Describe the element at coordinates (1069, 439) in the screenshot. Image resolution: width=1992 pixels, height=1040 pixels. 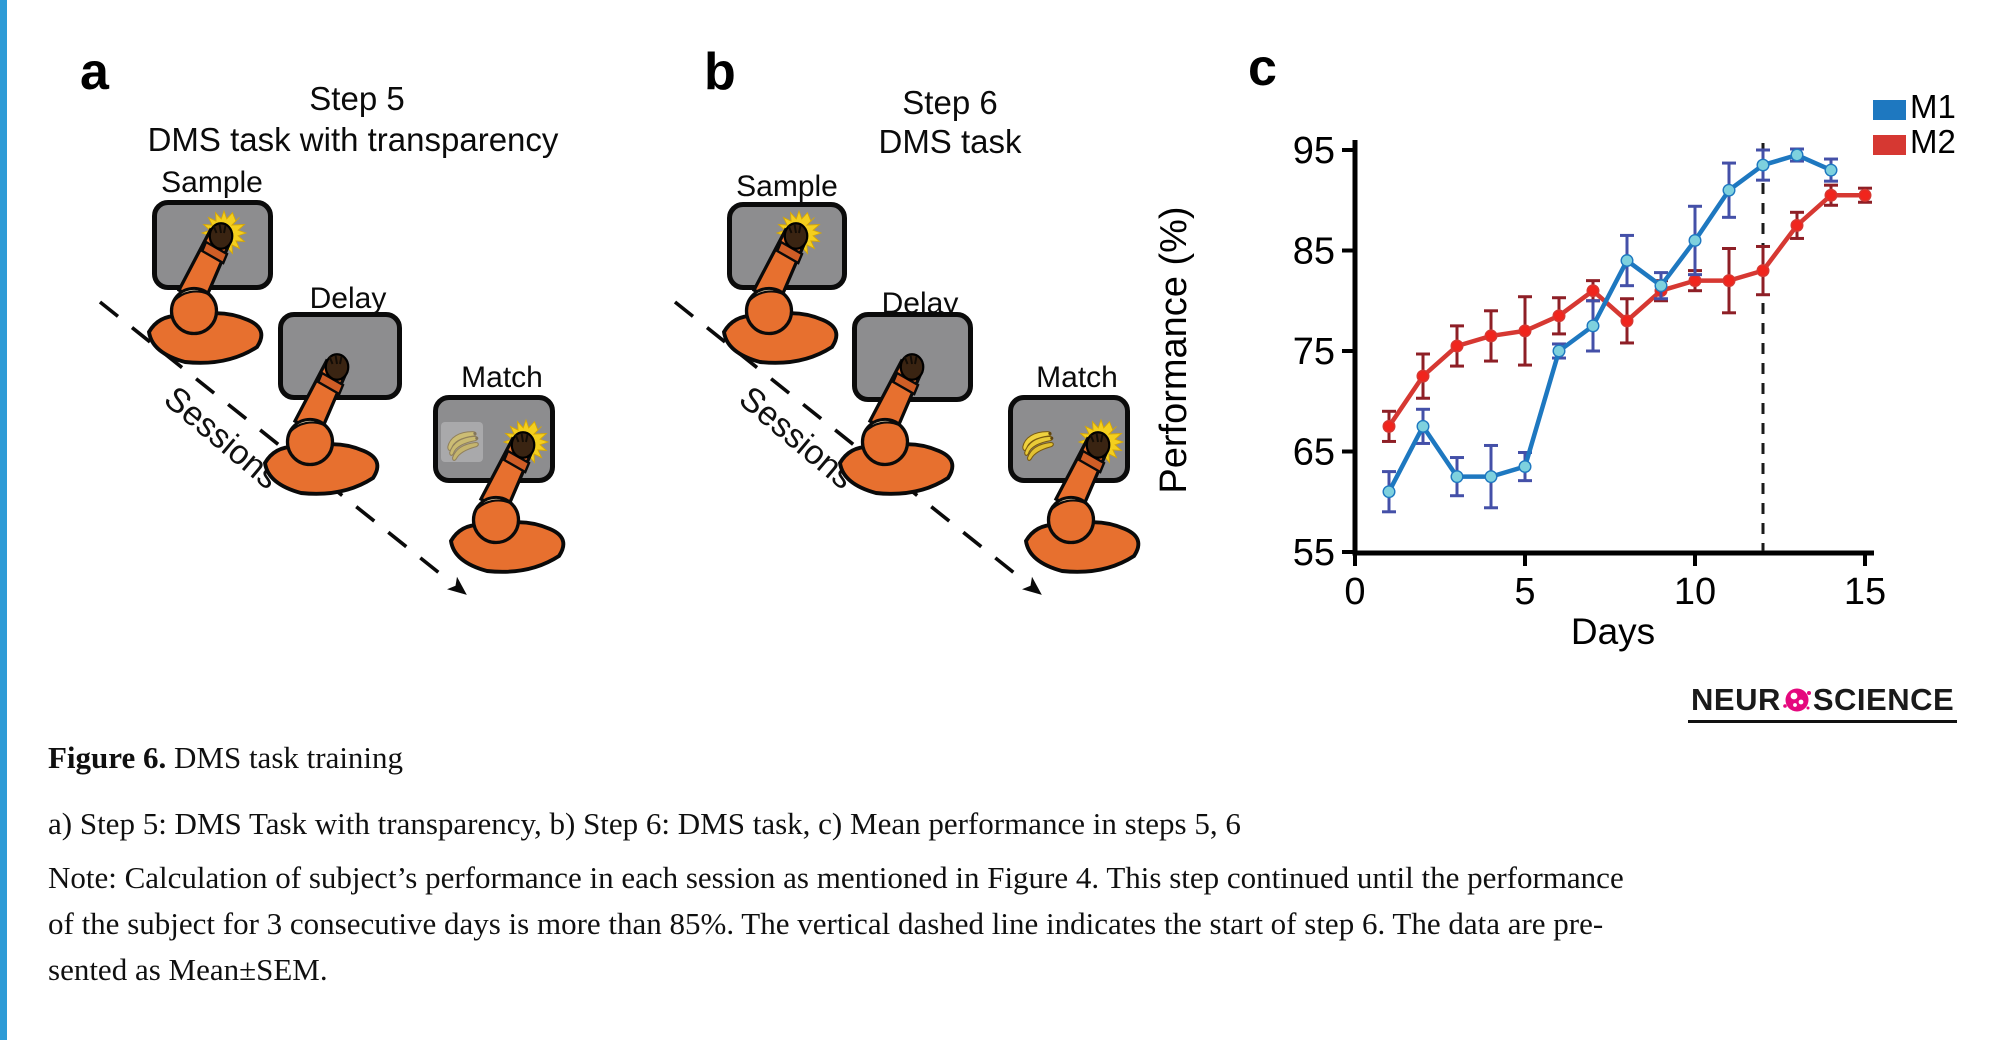
I see `panel-b-match-screen` at that location.